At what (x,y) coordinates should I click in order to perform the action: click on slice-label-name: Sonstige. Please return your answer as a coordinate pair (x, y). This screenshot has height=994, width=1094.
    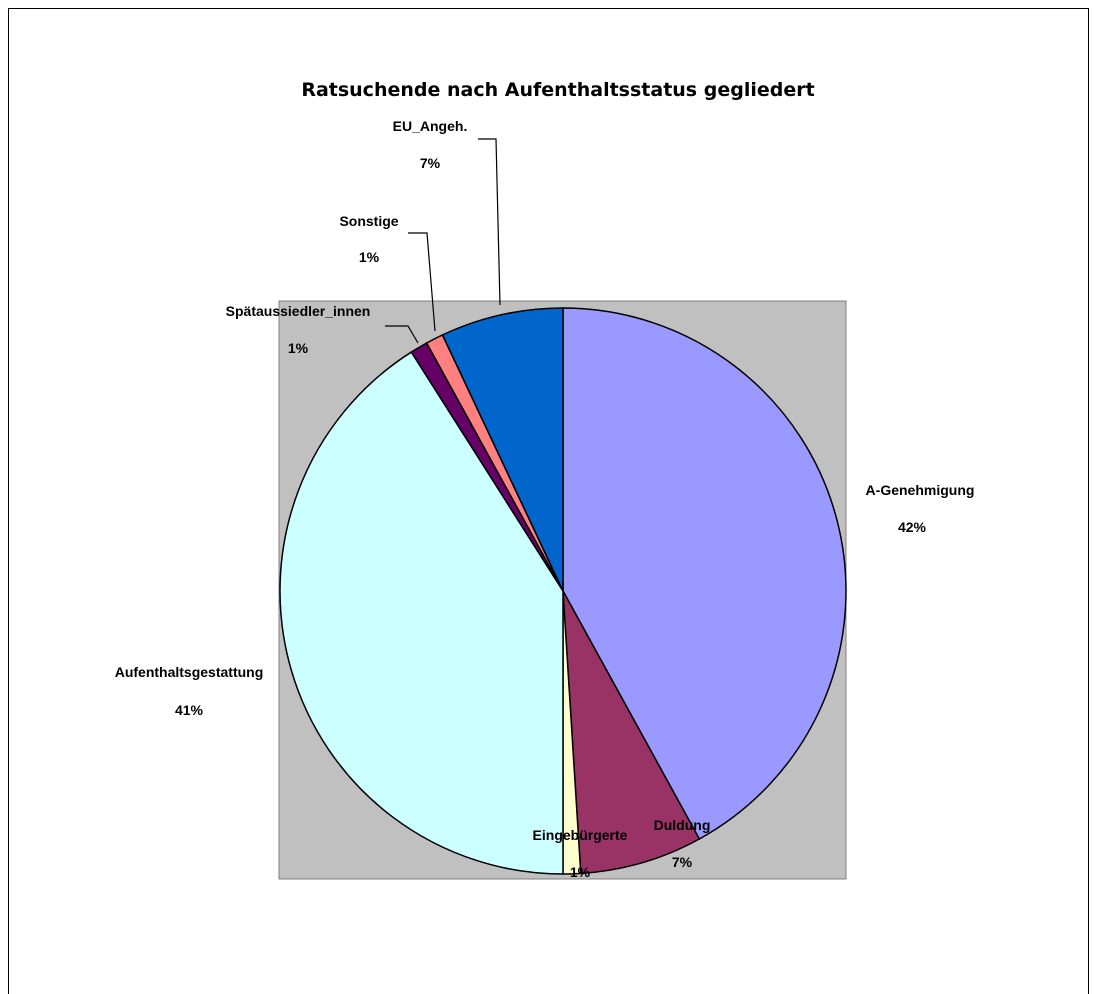
    Looking at the image, I should click on (368, 221).